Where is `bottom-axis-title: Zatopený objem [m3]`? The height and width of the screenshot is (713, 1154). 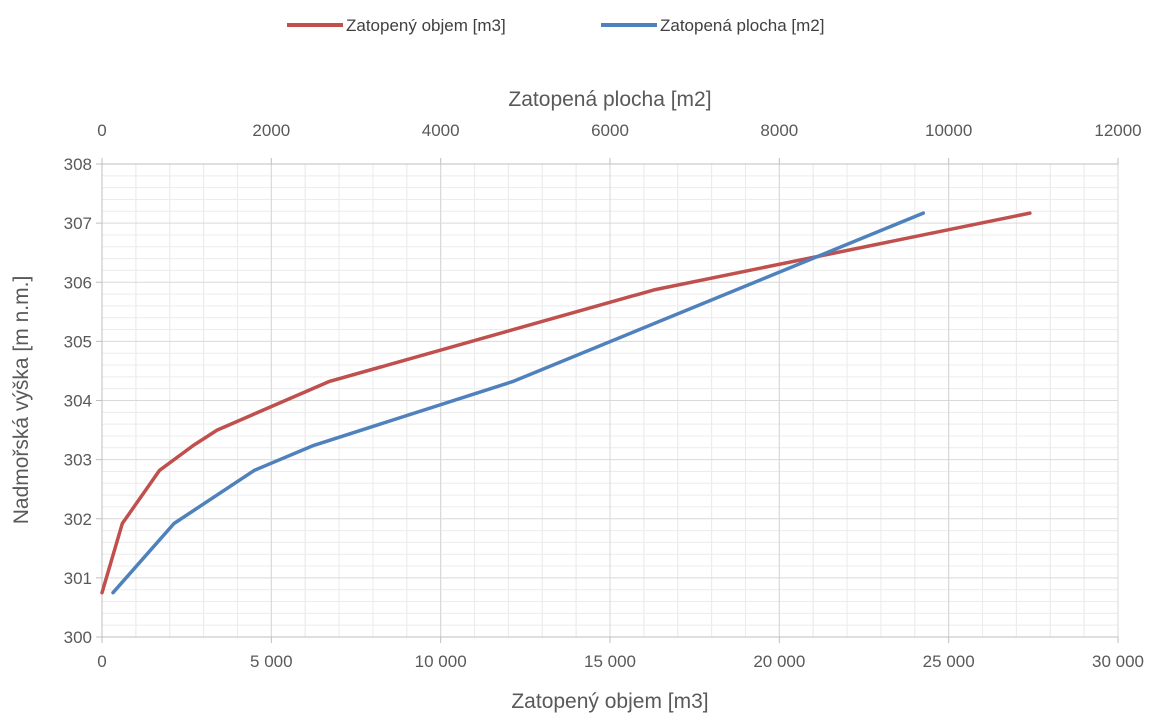 bottom-axis-title: Zatopený objem [m3] is located at coordinates (609, 701).